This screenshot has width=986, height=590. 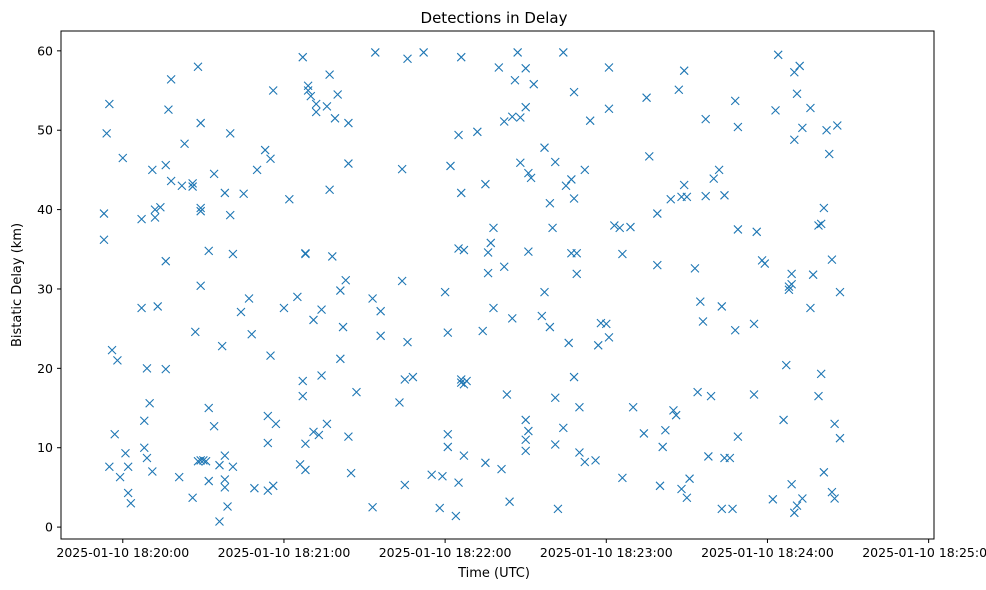 I want to click on x-tick-label: 2025-01-10 18:25:00, so click(x=924, y=552).